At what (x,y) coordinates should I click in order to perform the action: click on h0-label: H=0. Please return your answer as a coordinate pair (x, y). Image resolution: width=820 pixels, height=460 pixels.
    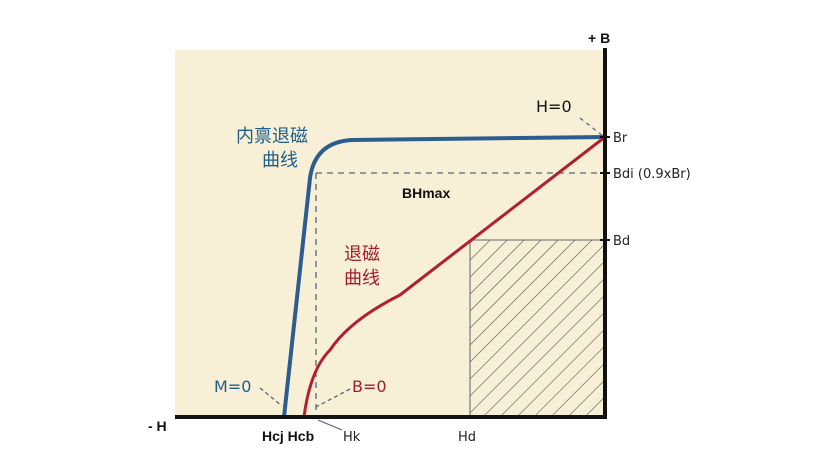
    Looking at the image, I should click on (554, 106).